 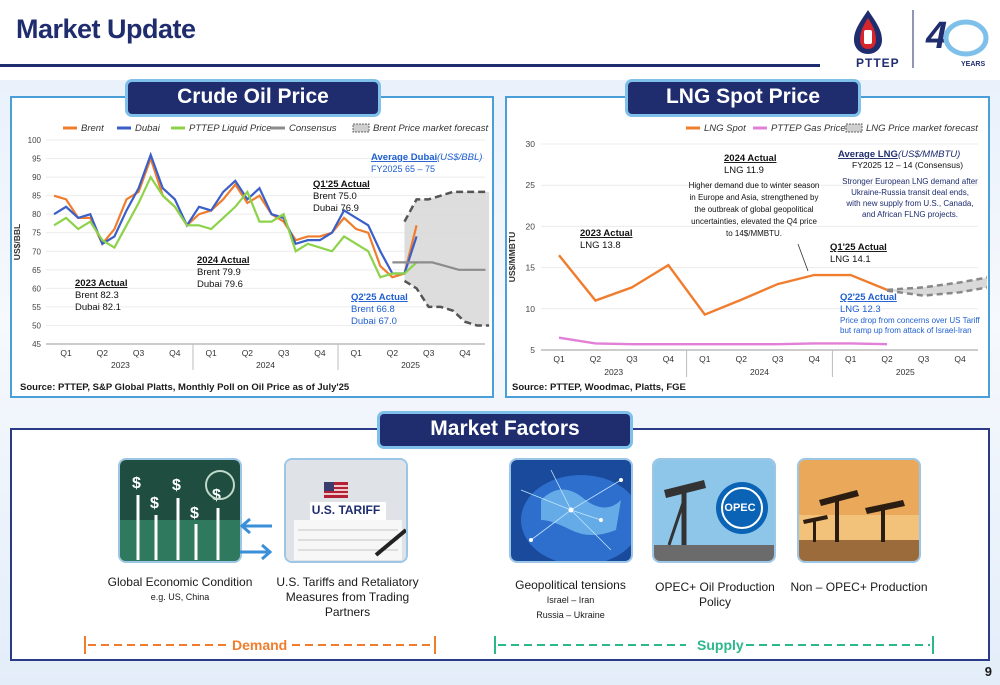 I want to click on crude-ann-avg-line1: FY2025 65 – 75, so click(x=403, y=169).